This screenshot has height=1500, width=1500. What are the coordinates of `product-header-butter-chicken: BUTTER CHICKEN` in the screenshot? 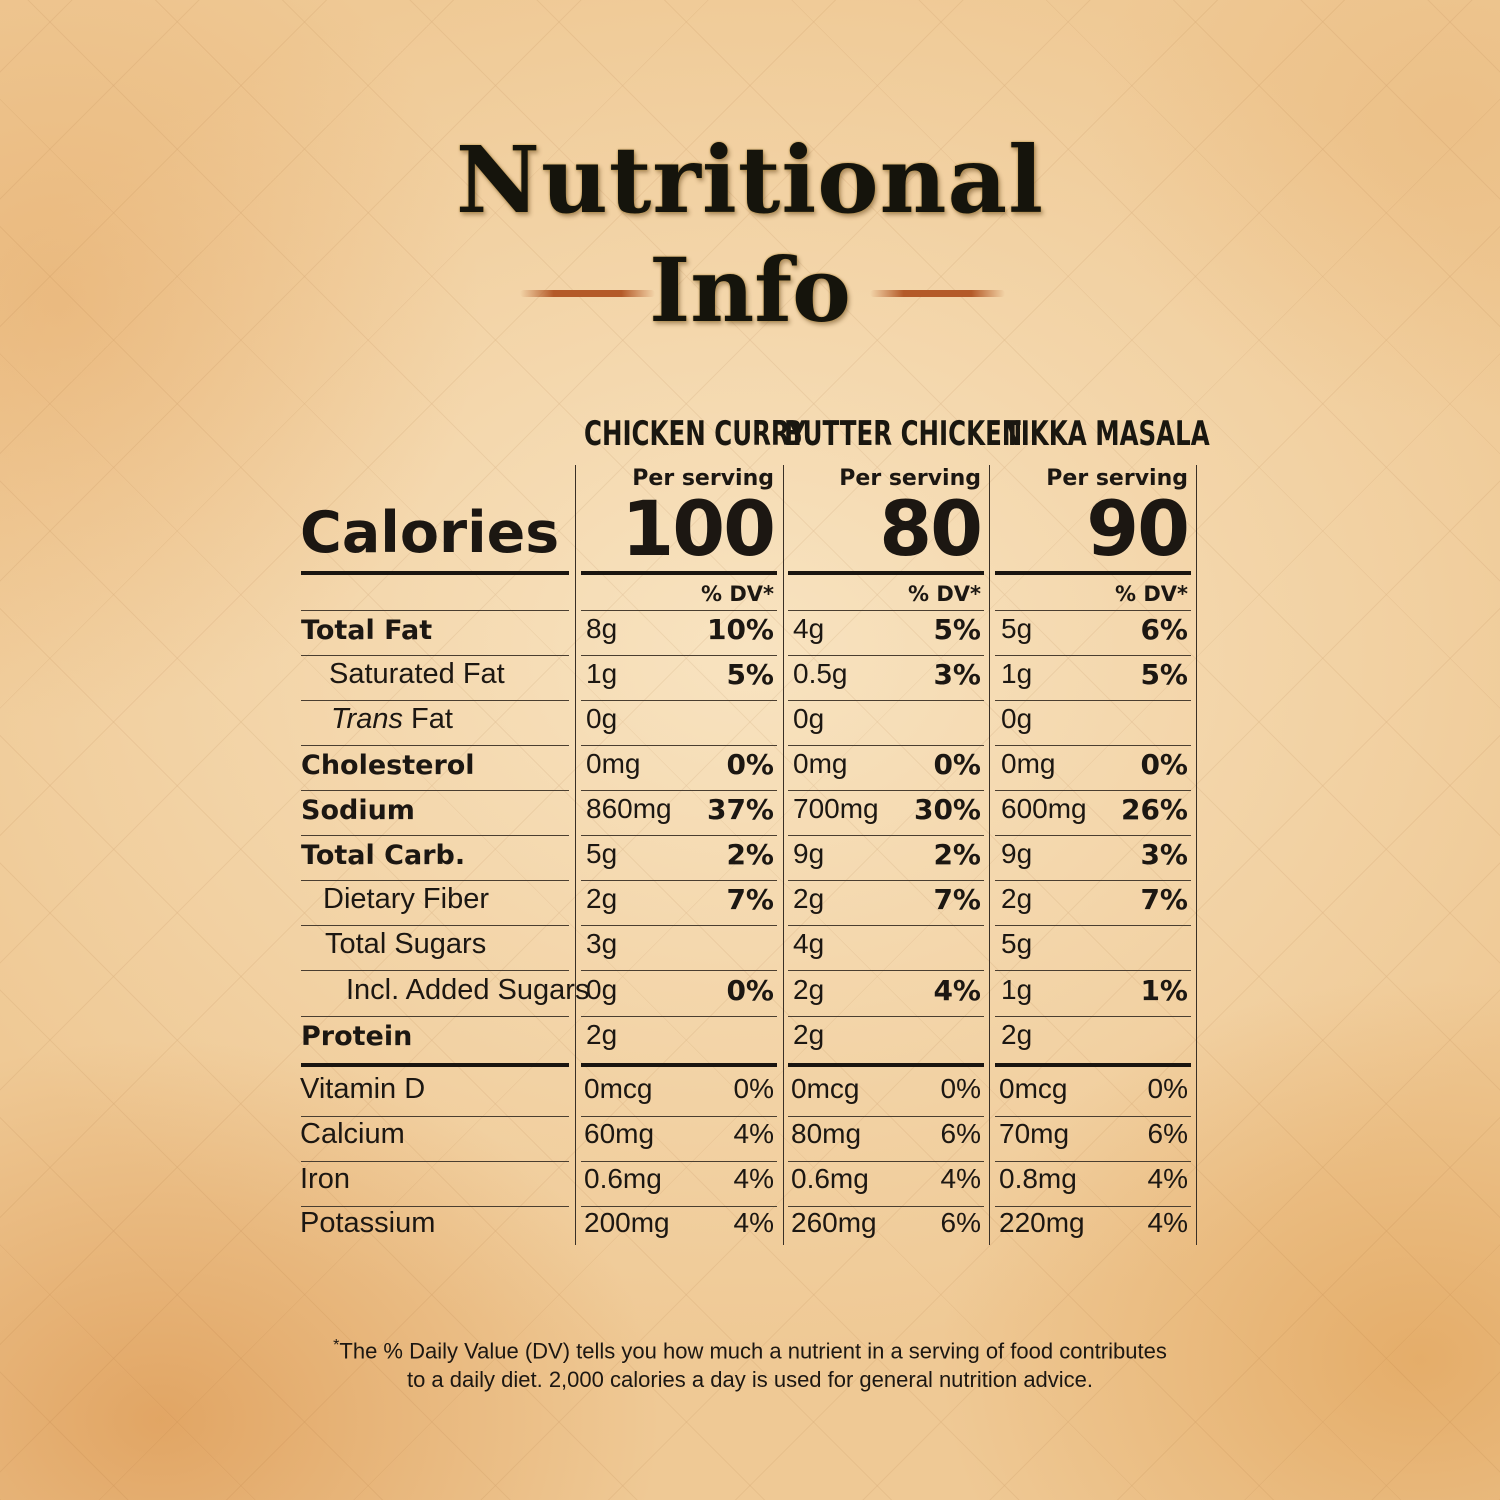 It's located at (903, 434).